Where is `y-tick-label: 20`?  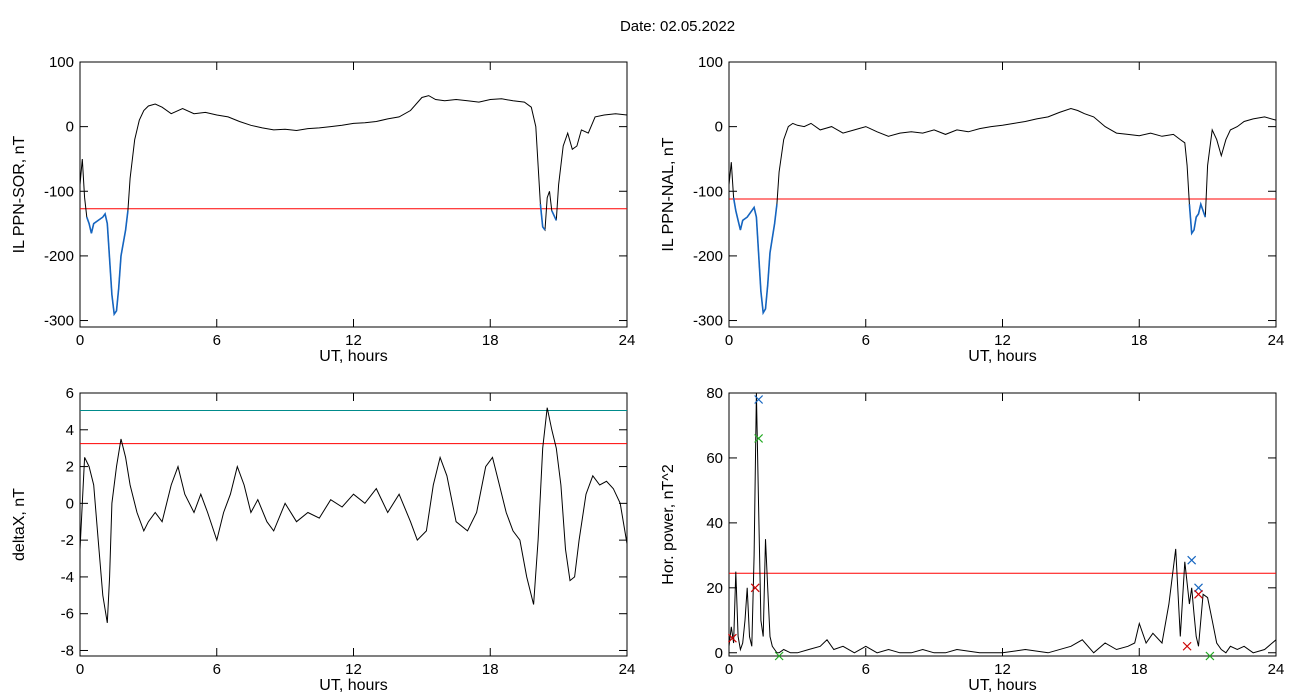
y-tick-label: 20 is located at coordinates (714, 588).